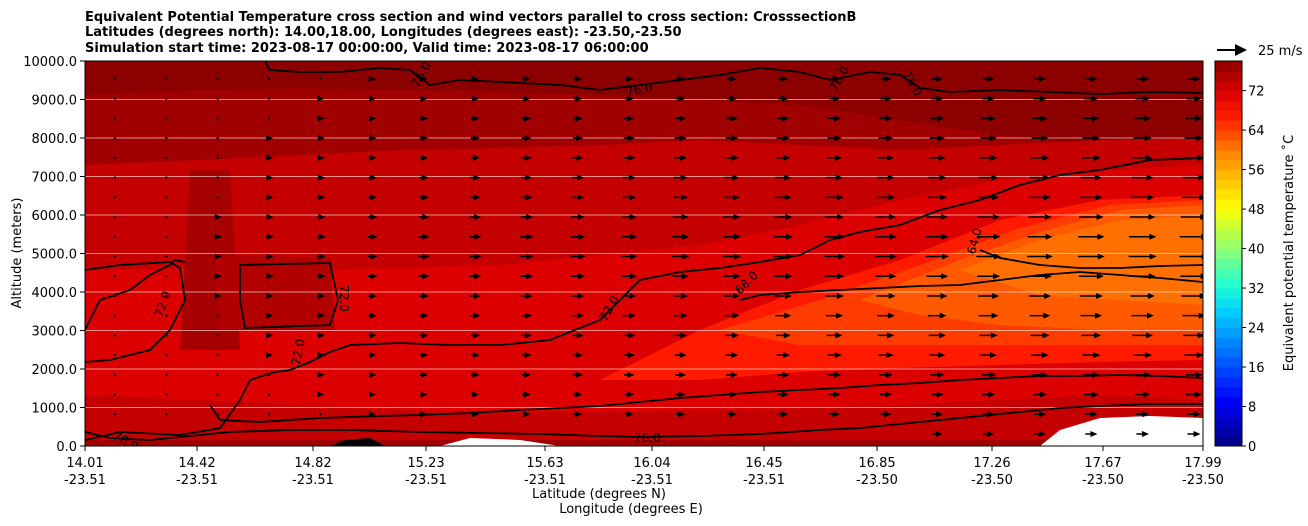 This screenshot has width=1308, height=526. What do you see at coordinates (135, 295) in the screenshot?
I see `contour-line-76-upper` at bounding box center [135, 295].